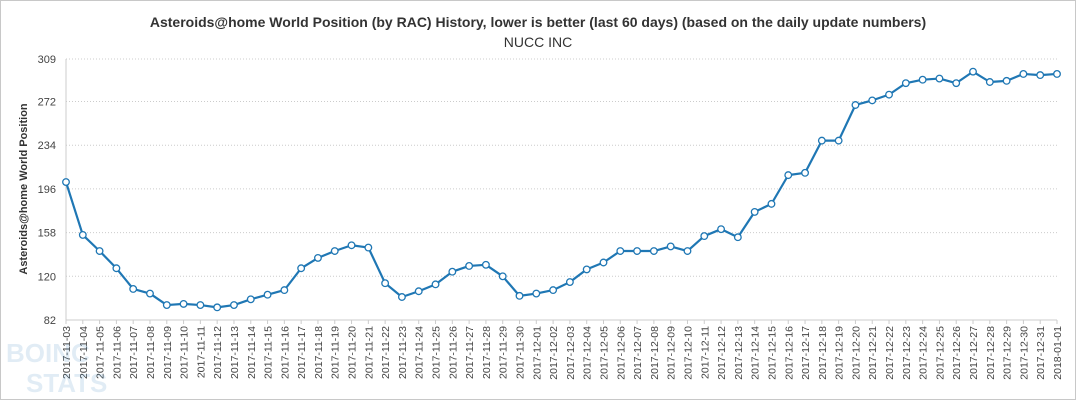  Describe the element at coordinates (47, 190) in the screenshot. I see `y-tick-labels: 82 120 158 196 234 272 309` at that location.